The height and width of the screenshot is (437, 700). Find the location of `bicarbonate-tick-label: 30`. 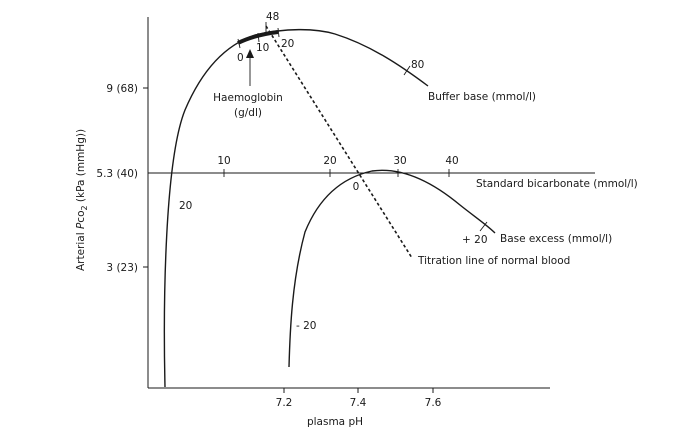

bicarbonate-tick-label: 30 is located at coordinates (399, 161).